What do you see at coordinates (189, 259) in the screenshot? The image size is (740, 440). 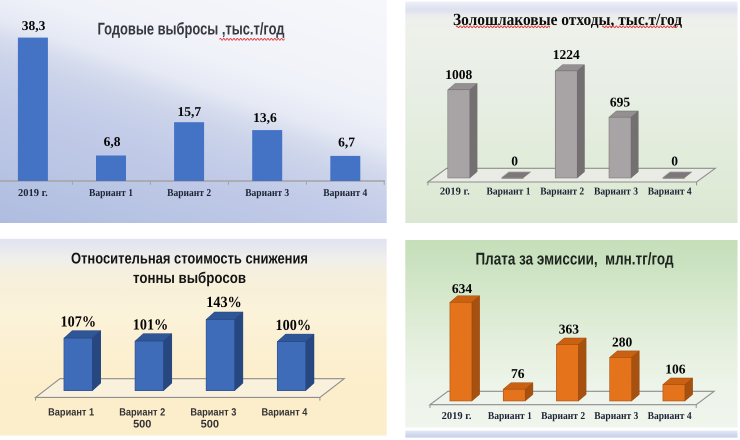 I see `svg-text:Относительная стоимость снижен: Относительная стоимость снижения` at bounding box center [189, 259].